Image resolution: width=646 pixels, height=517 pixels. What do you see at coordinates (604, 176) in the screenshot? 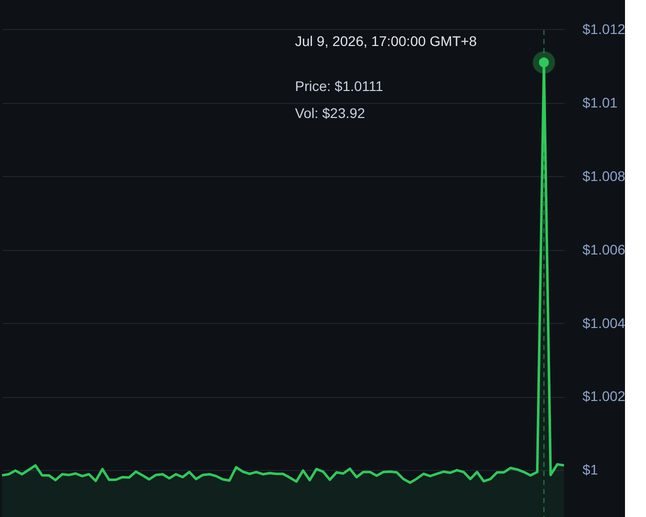
I see `y-tick-label: $1.008` at bounding box center [604, 176].